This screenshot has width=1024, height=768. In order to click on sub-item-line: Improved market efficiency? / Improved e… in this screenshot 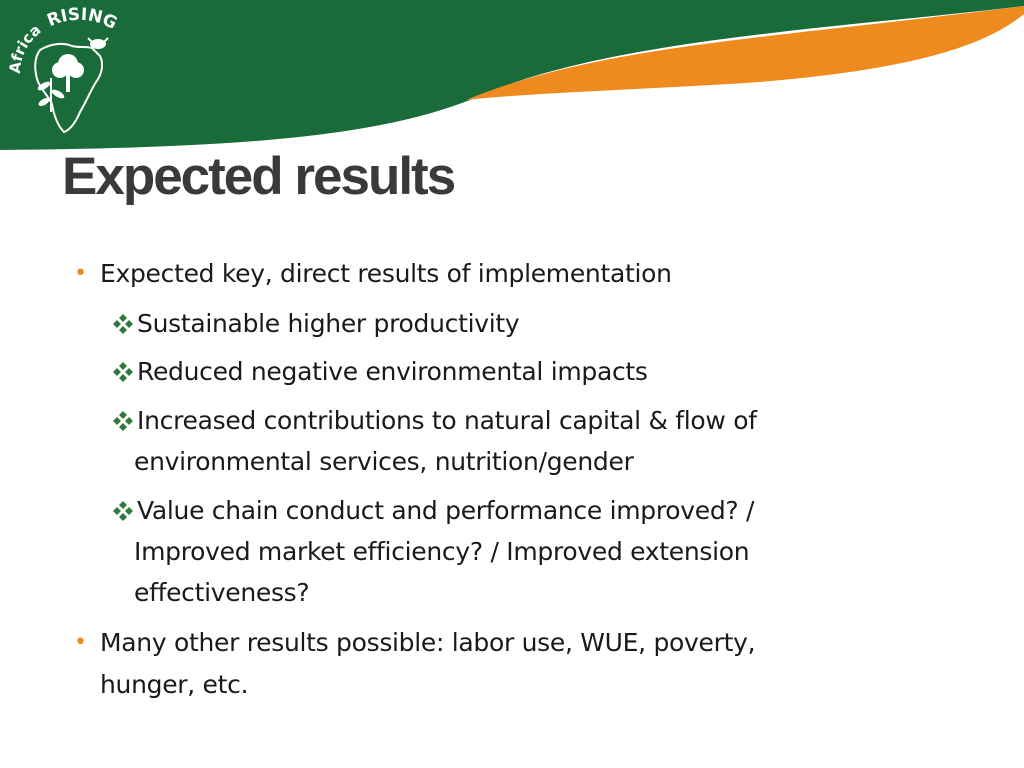, I will do `click(442, 551)`.